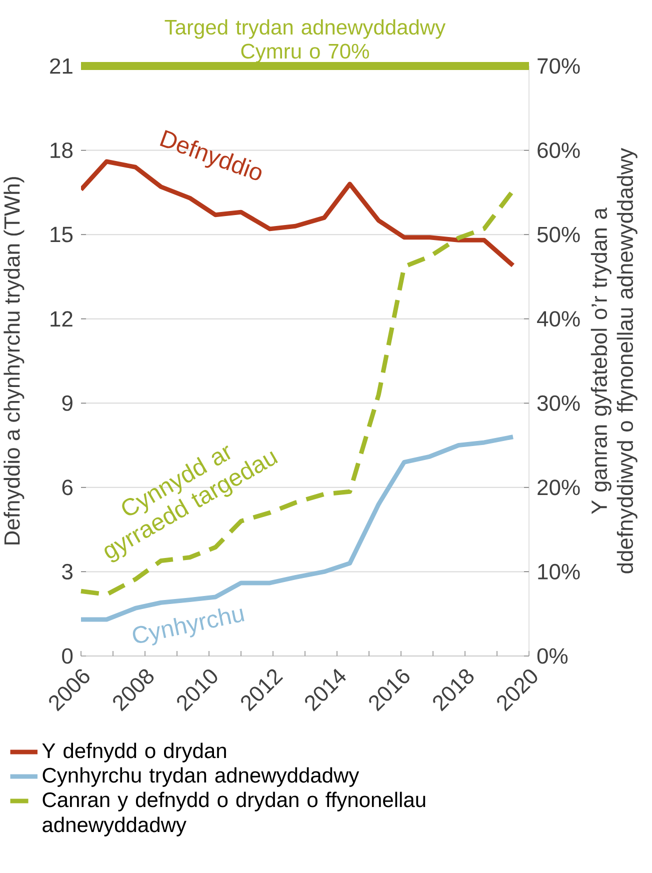 The image size is (652, 873). What do you see at coordinates (201, 777) in the screenshot?
I see `legend-label: Cynhyrchu trydan adnewyddadwy` at bounding box center [201, 777].